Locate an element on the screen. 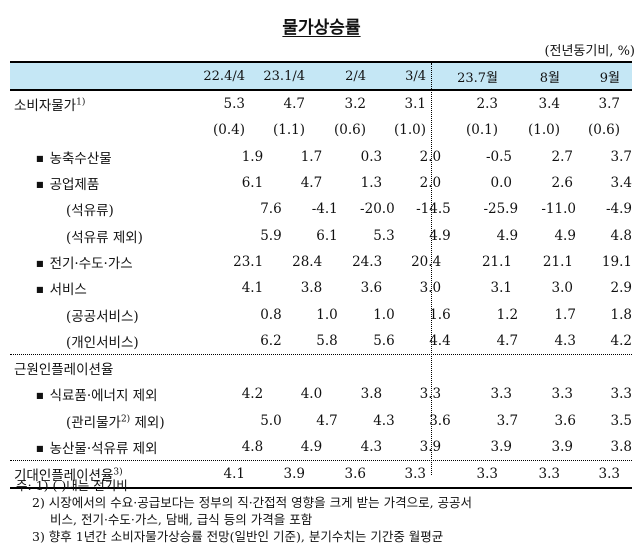 This screenshot has height=560, width=643. row-label: 소비자물가1) is located at coordinates (50, 106).